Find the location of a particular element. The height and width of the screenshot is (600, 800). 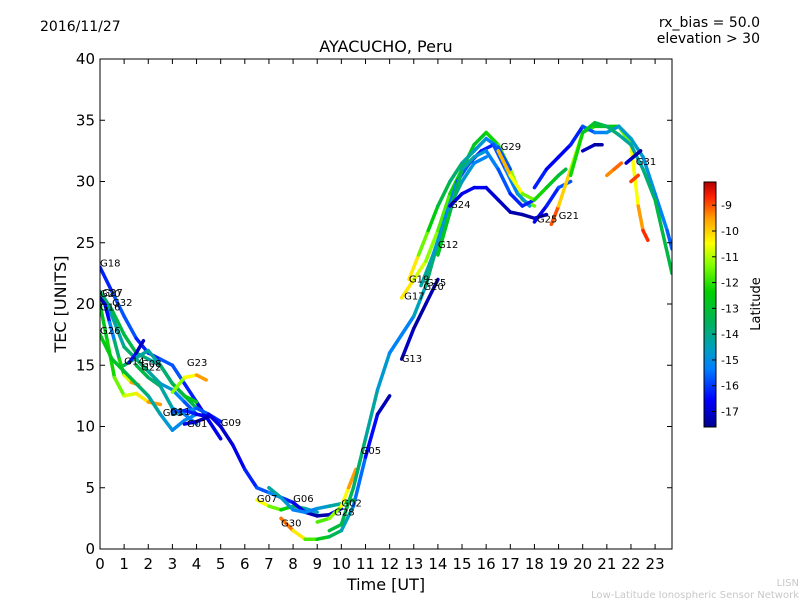

x-tick-label: 21 is located at coordinates (606, 564).